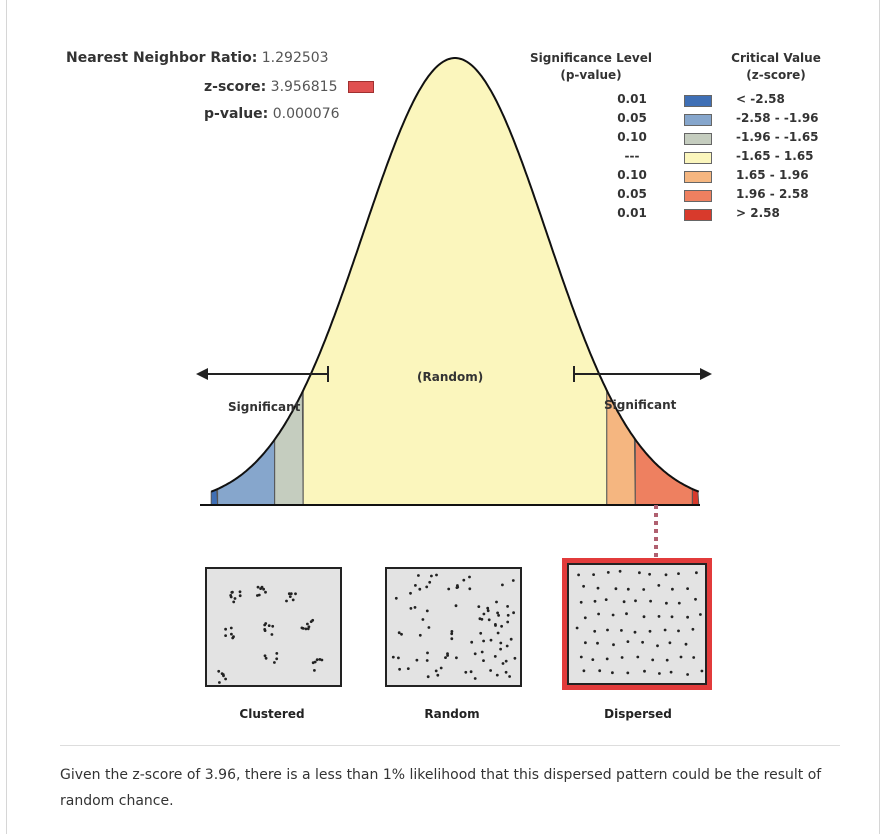 The height and width of the screenshot is (834, 886). I want to click on legend-z-range: -1.96 - -1.65, so click(777, 137).